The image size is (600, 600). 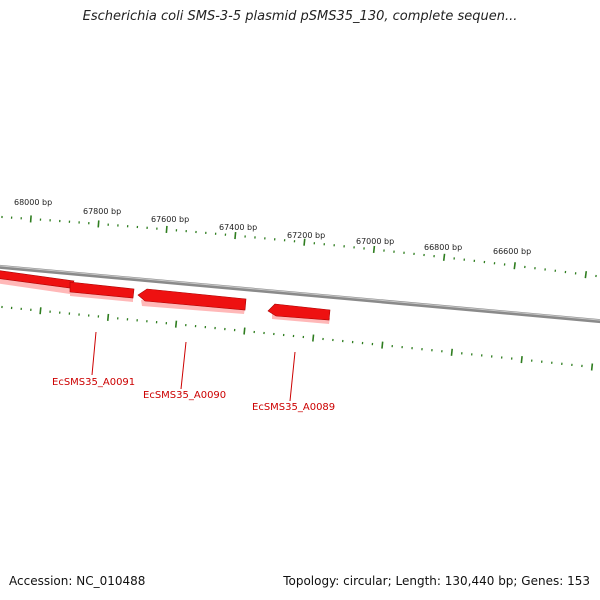 I want to click on outer-scale-ticks, so click(x=299, y=247).